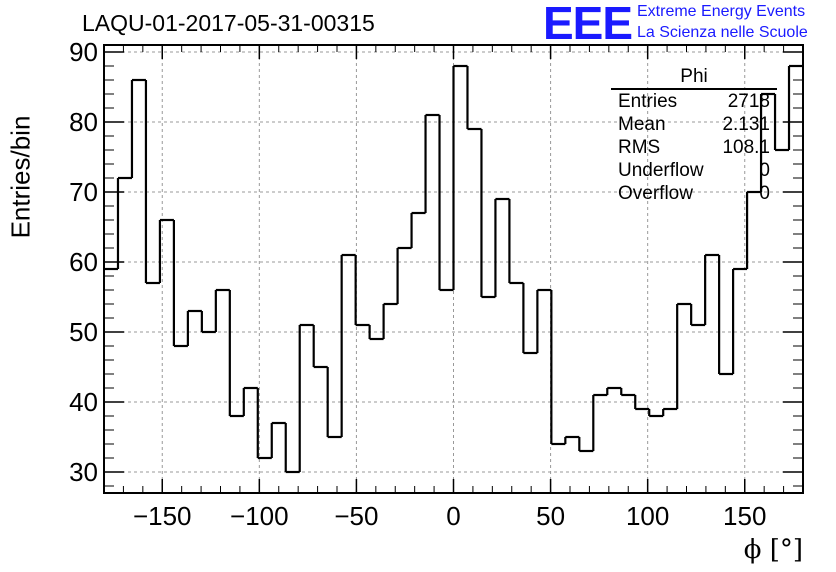  What do you see at coordinates (694, 124) in the screenshot?
I see `stats-row-mean: Mean 2.131` at bounding box center [694, 124].